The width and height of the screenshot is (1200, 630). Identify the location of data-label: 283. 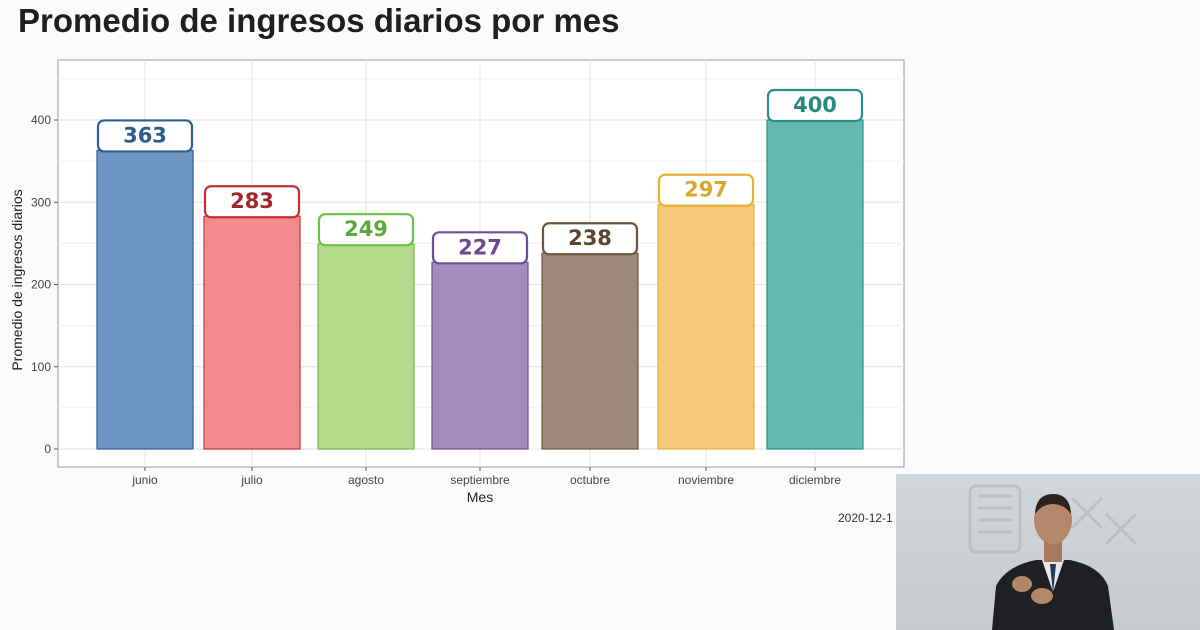
(252, 201).